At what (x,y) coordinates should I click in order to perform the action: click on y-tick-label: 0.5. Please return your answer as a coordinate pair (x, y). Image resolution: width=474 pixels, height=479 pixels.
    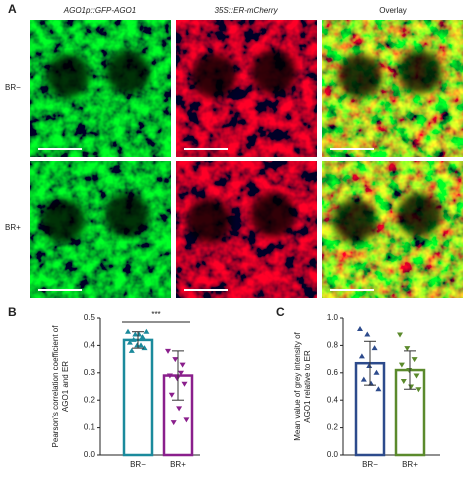
    Looking at the image, I should click on (90, 317).